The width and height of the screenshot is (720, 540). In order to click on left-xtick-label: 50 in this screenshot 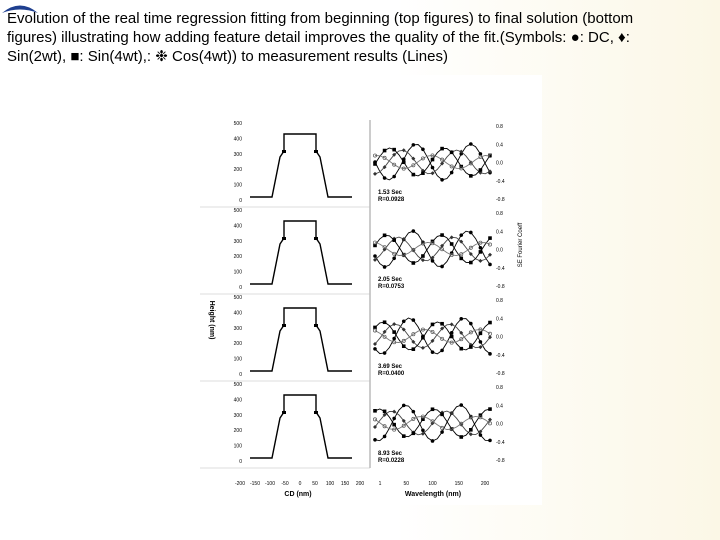, I will do `click(315, 484)`.